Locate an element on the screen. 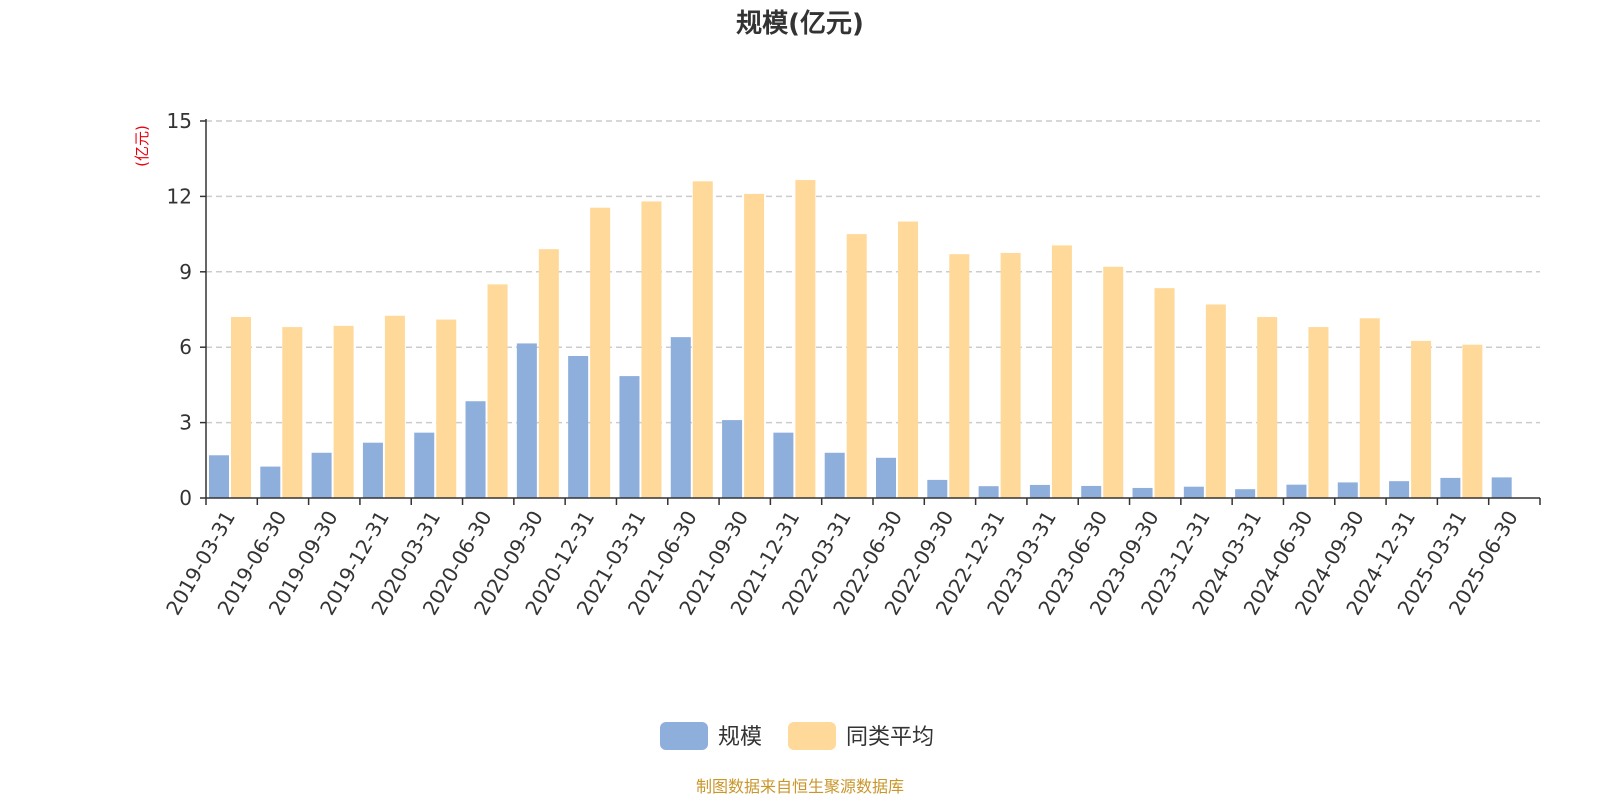 This screenshot has width=1600, height=800. legend-label-series-1: 同类平均 is located at coordinates (890, 737).